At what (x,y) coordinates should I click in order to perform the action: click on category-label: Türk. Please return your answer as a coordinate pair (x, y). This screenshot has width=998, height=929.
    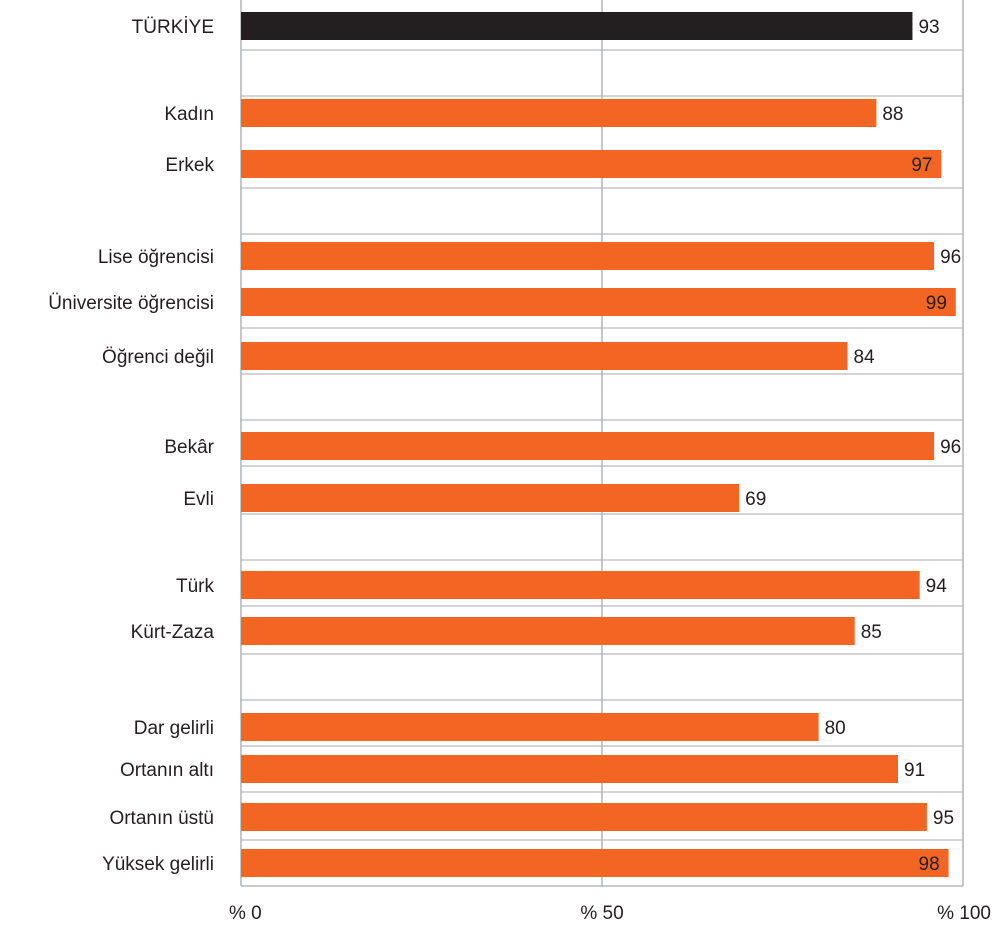
    Looking at the image, I should click on (195, 586).